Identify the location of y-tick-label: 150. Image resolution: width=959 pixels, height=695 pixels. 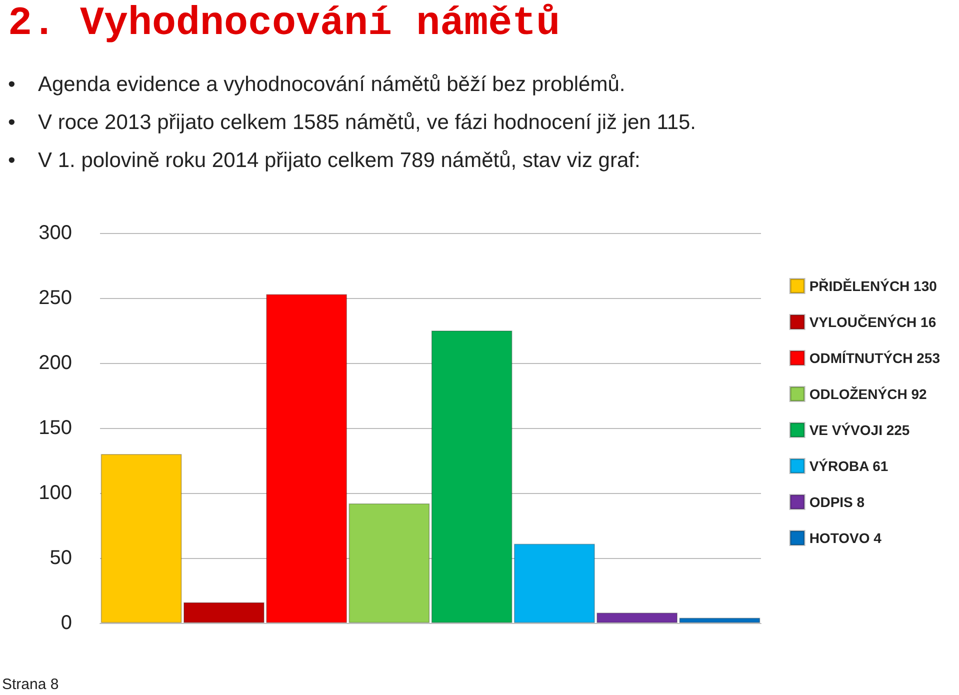
(55, 428).